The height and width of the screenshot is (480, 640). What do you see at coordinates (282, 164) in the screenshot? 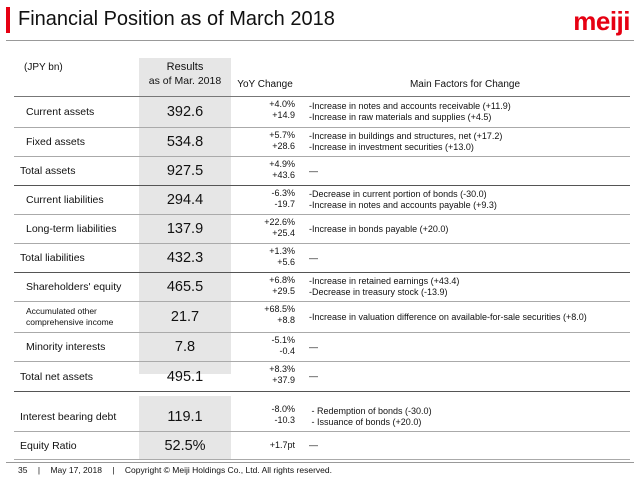
I see `yoy-percent: +4.9%` at bounding box center [282, 164].